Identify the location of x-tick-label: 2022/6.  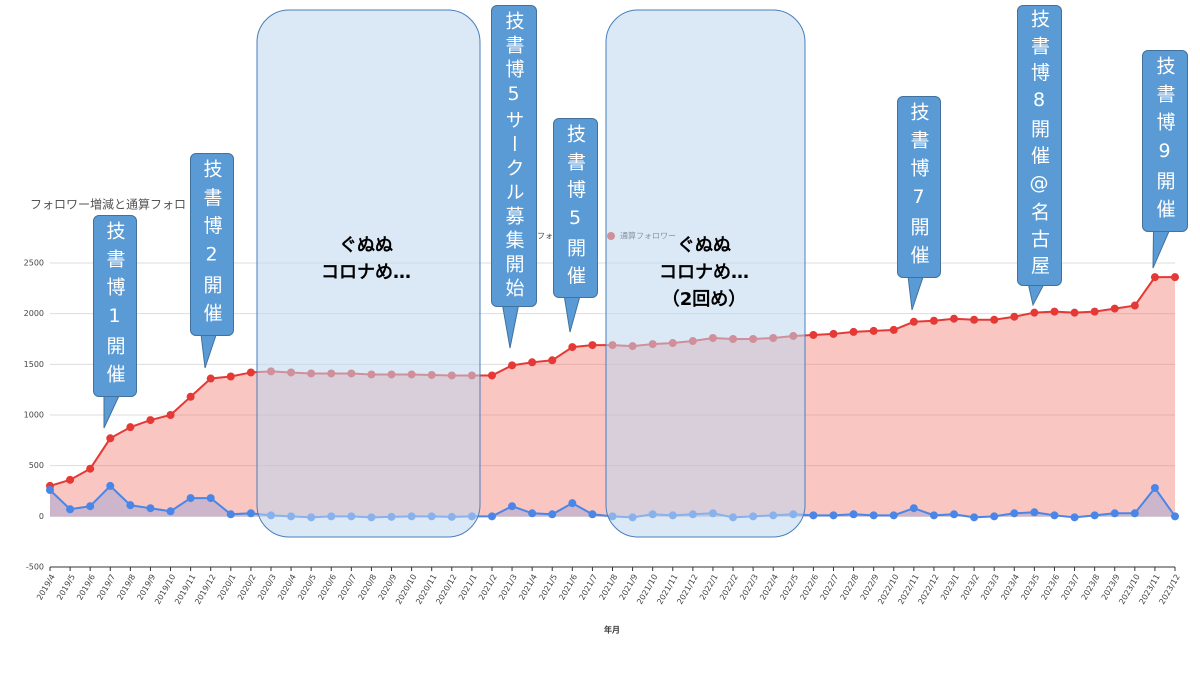
(809, 587).